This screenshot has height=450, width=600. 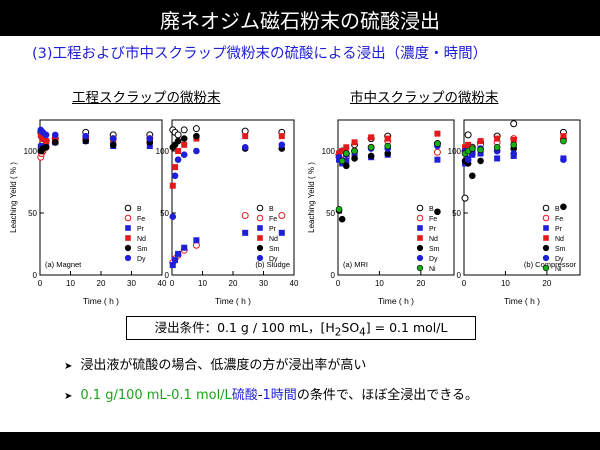 I want to click on condition-sub-4: 4, so click(x=362, y=332).